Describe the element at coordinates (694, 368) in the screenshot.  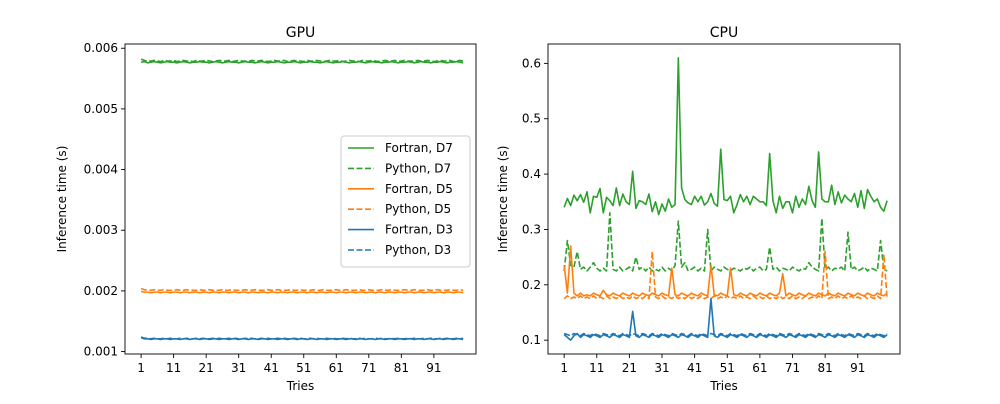
I see `cpu-x-tick-label: 41` at that location.